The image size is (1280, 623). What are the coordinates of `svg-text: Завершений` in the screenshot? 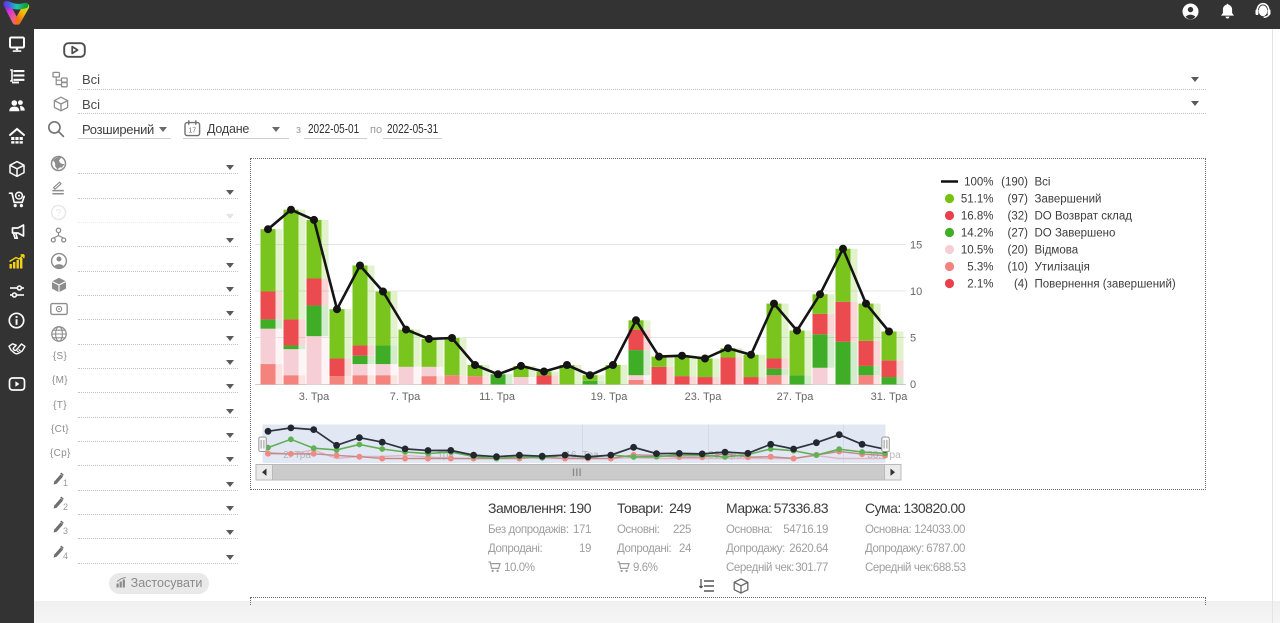 It's located at (1068, 200).